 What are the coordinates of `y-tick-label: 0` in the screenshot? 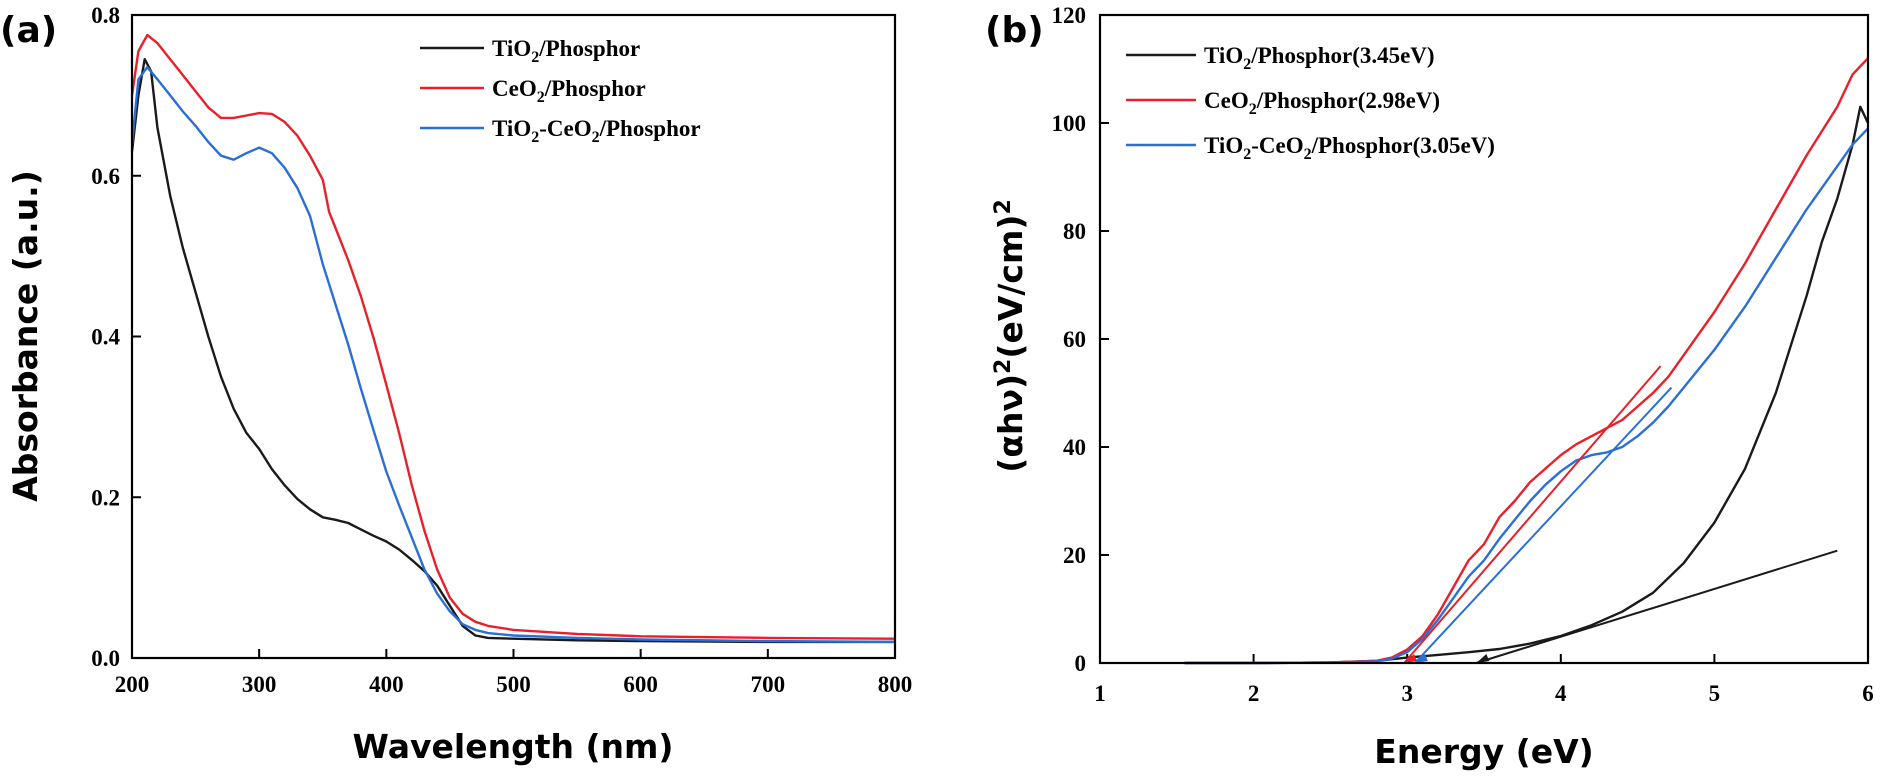 It's located at (1081, 663).